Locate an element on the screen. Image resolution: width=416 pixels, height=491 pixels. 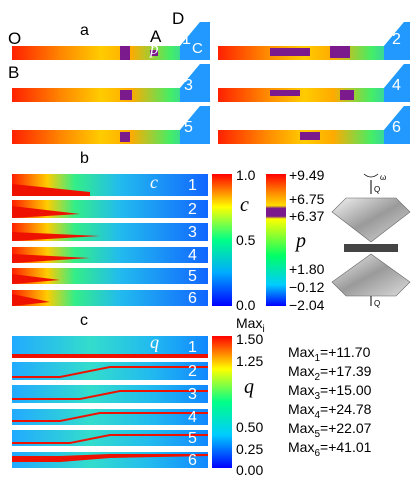
panel-c-field-label: q is located at coordinates (154, 342).